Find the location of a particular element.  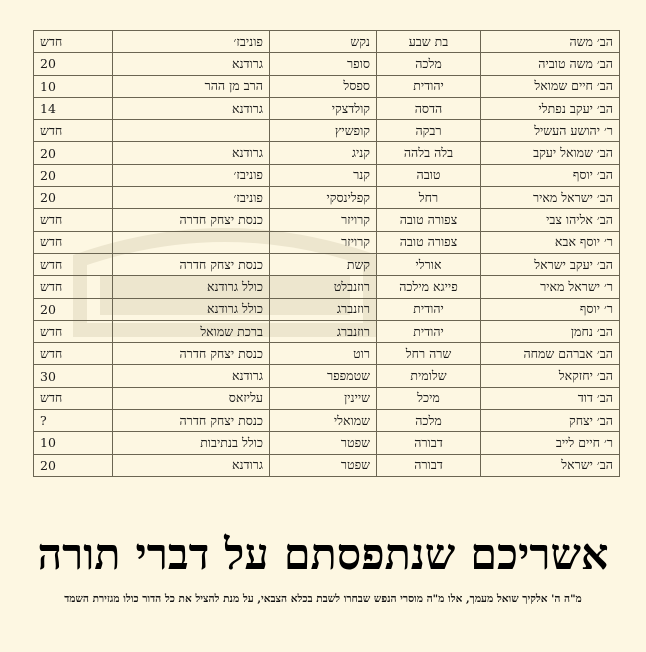

mother-name-cell: בלה בלהה is located at coordinates (428, 153).